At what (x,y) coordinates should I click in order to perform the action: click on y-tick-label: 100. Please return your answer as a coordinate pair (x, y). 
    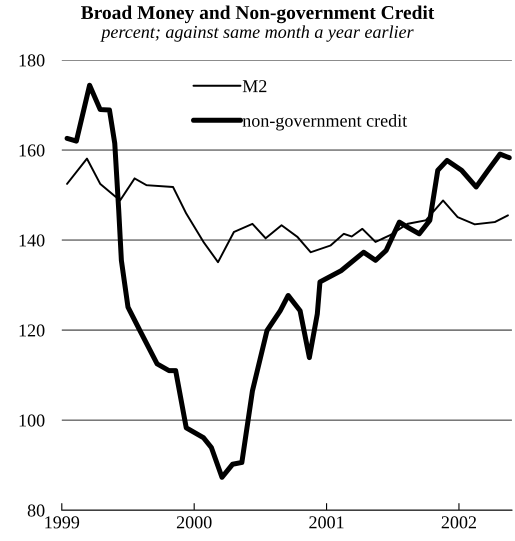
    Looking at the image, I should click on (32, 420).